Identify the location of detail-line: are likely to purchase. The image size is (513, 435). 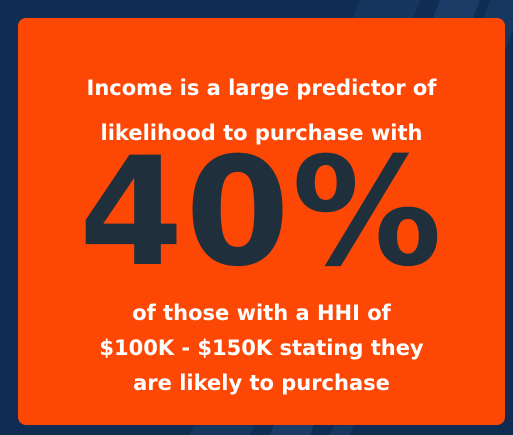
(261, 383).